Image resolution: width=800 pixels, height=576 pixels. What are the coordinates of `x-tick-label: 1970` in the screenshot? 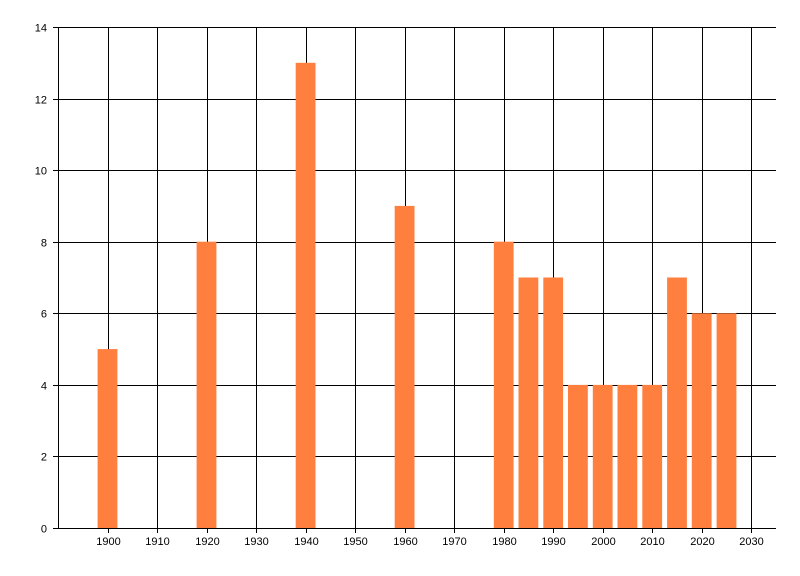 It's located at (454, 542).